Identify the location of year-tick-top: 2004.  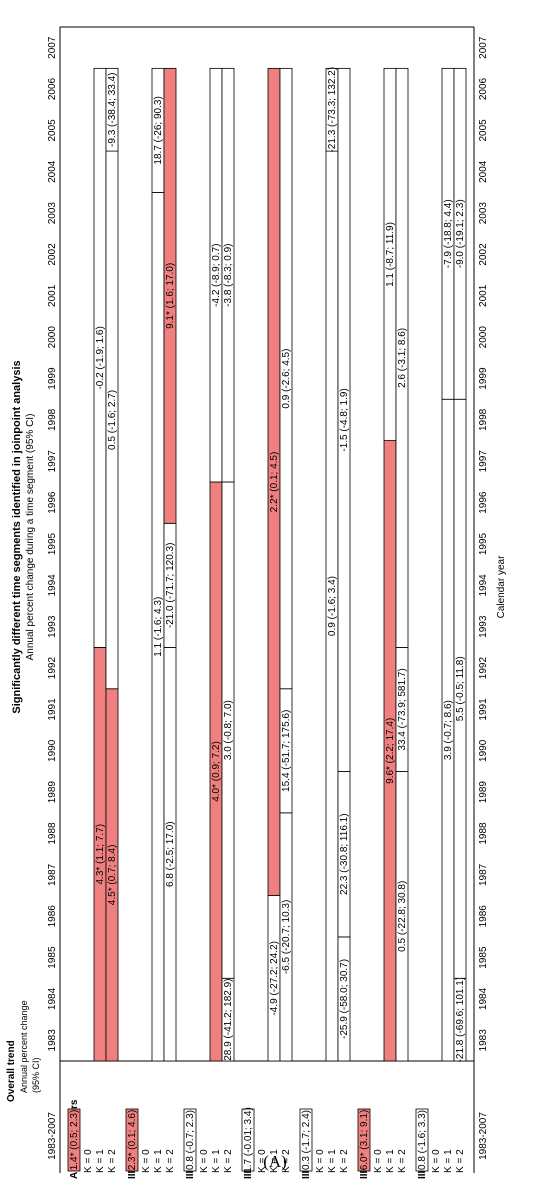
(52, 171).